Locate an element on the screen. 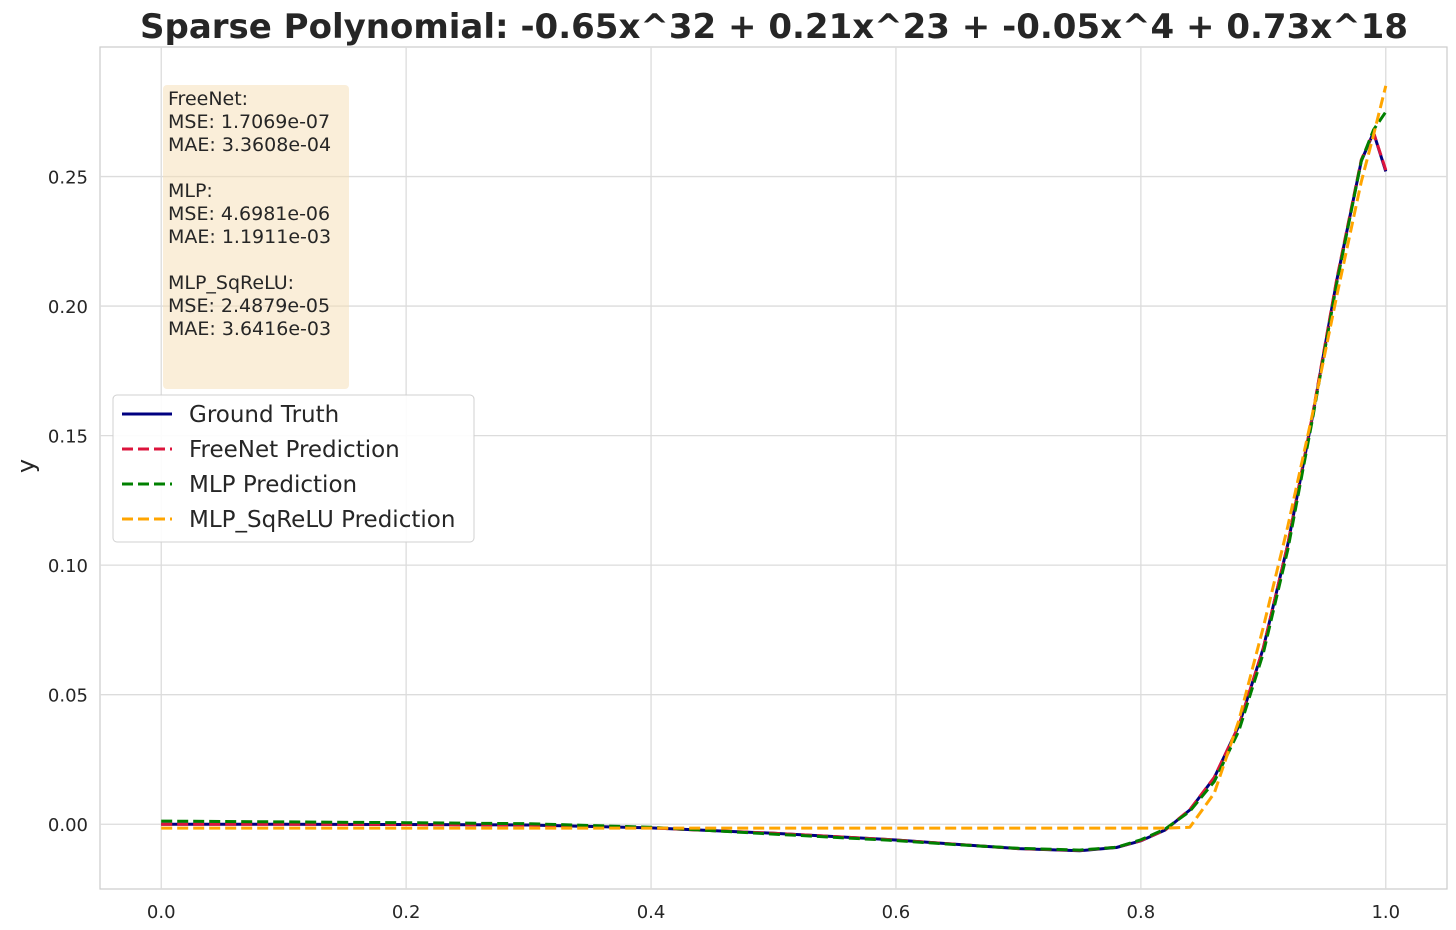  stats-line: MLP: is located at coordinates (190, 191).